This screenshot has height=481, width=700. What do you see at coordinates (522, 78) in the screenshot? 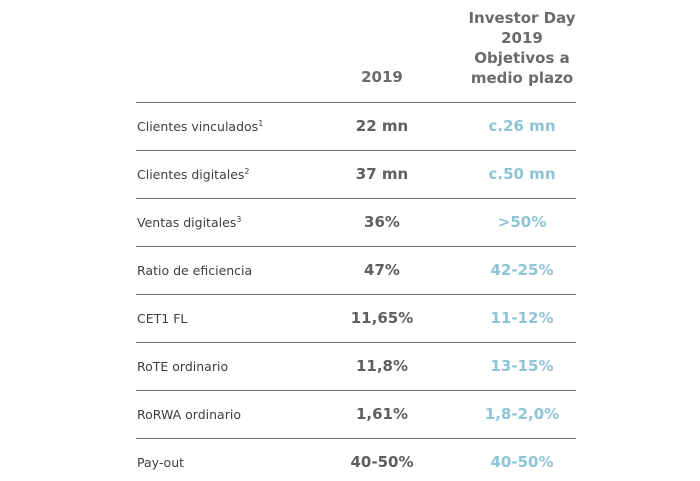
I see `column-header-targets-line: medio plazo` at bounding box center [522, 78].